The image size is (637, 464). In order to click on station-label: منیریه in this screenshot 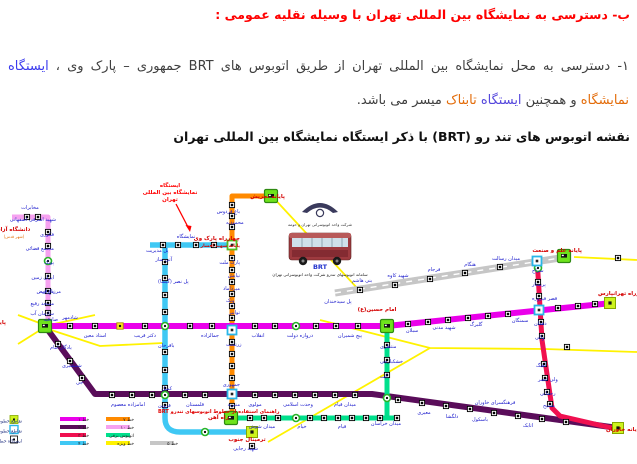, I will do `click(233, 405)`.